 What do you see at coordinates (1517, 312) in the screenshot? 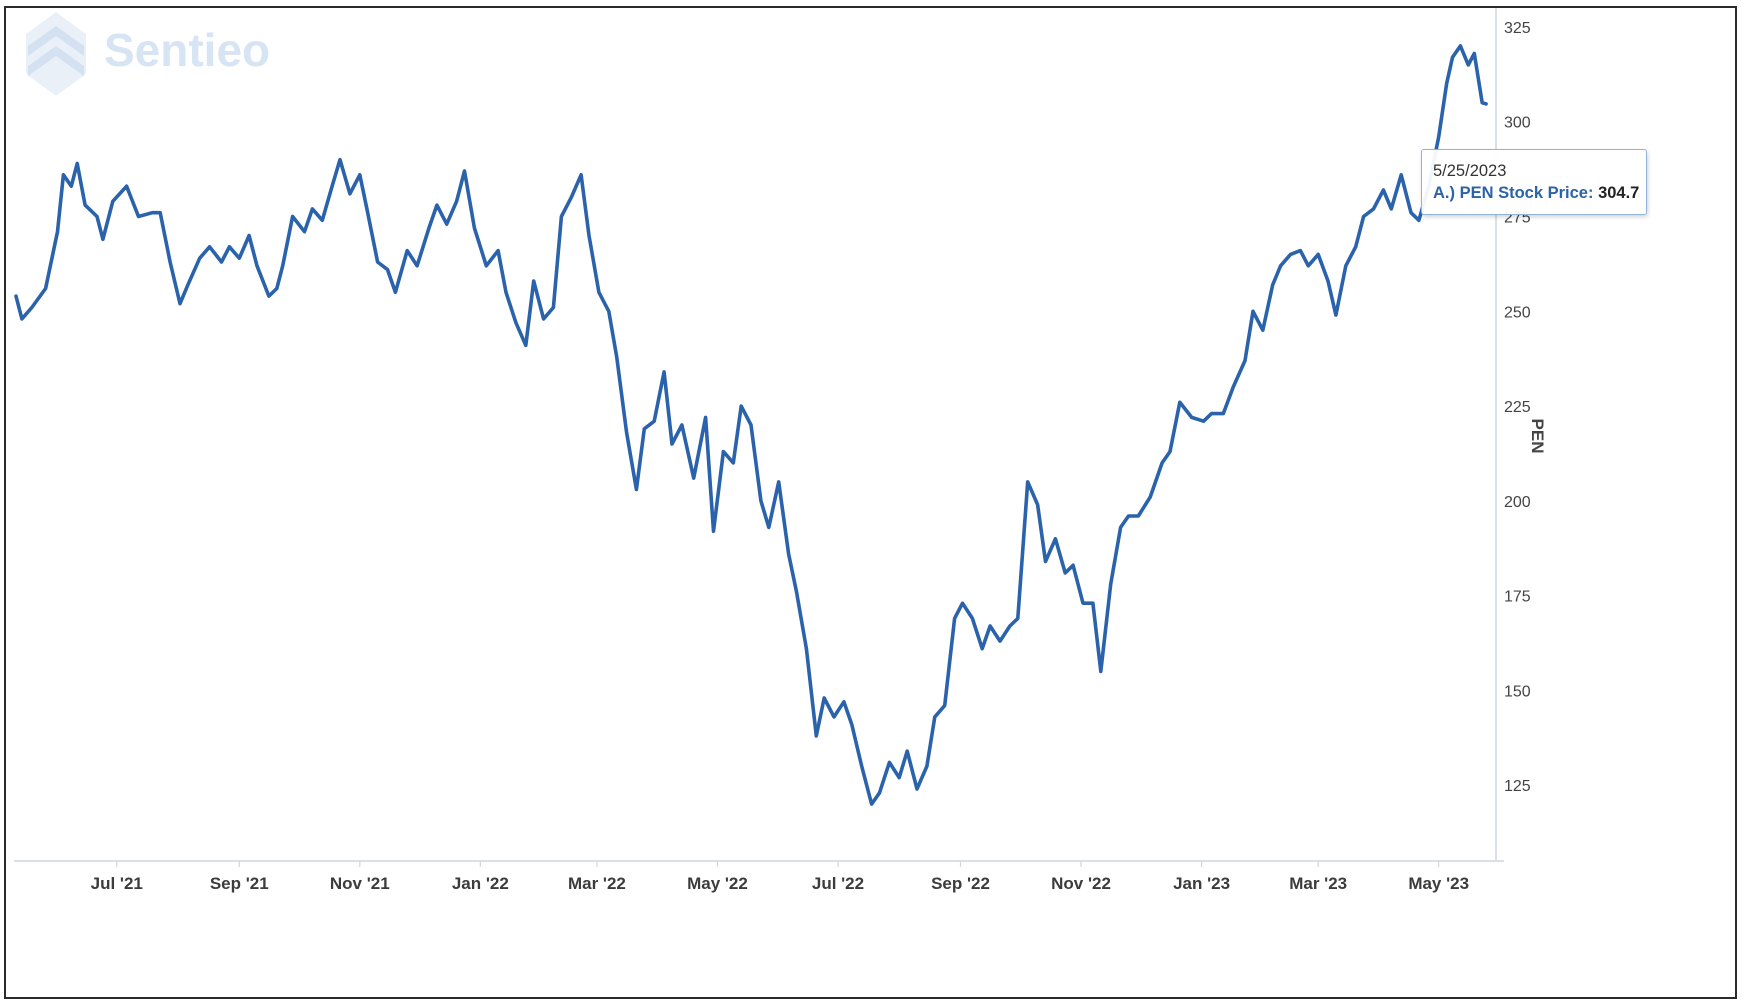
I see `y-tick-label: 250` at bounding box center [1517, 312].